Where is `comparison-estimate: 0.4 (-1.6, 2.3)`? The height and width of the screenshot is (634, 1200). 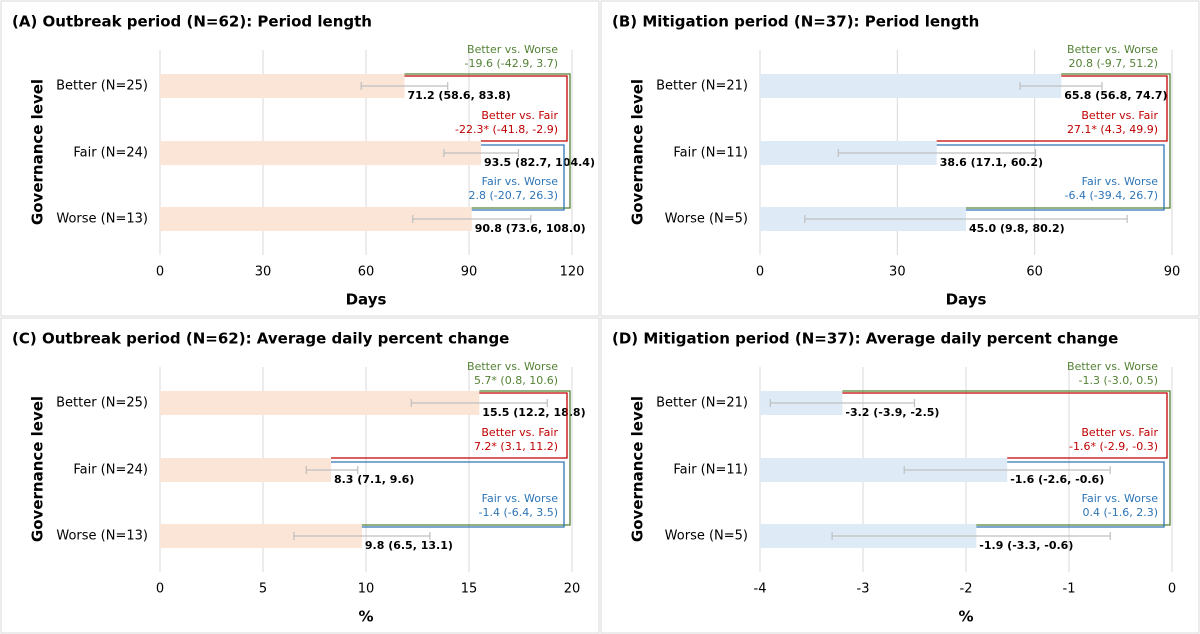 comparison-estimate: 0.4 (-1.6, 2.3) is located at coordinates (1120, 512).